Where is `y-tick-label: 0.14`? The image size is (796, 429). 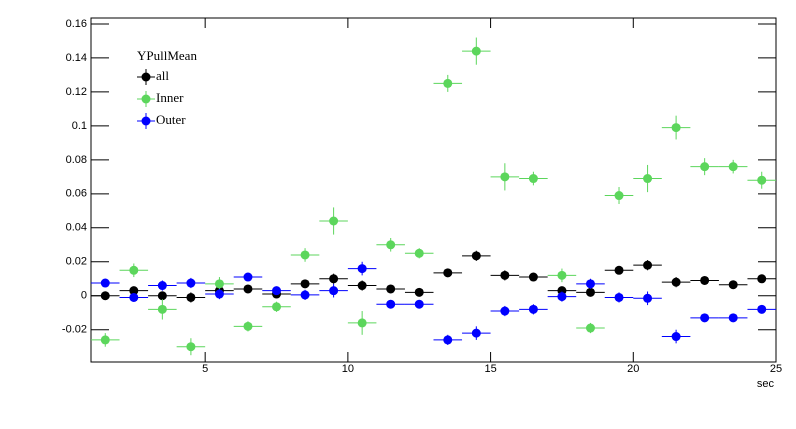 y-tick-label: 0.14 is located at coordinates (76, 58).